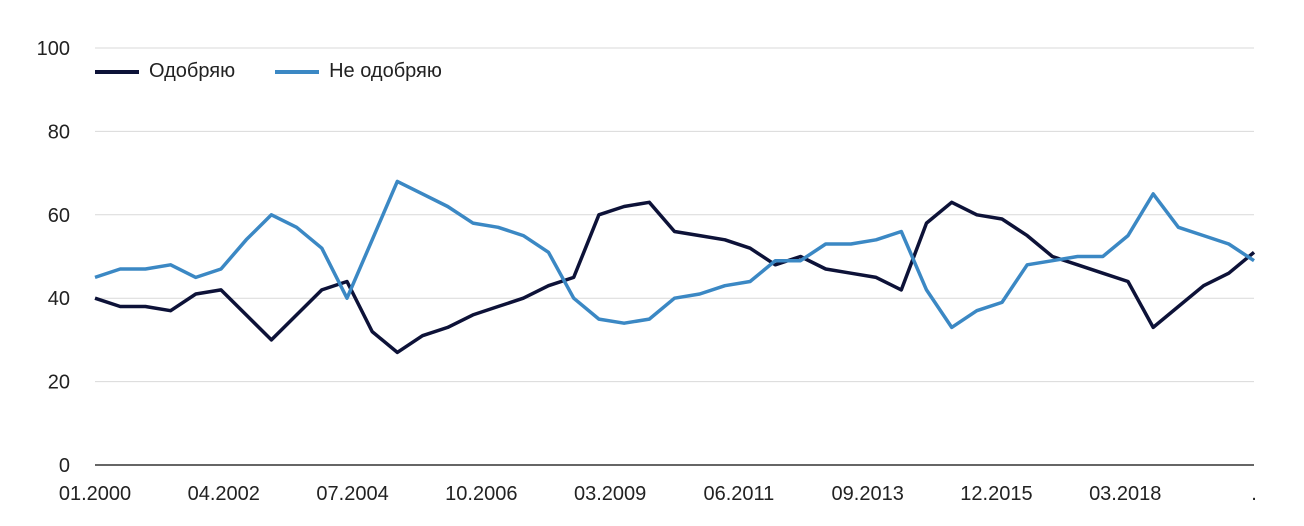  I want to click on legend-item-disapprove: Не одобряю, so click(358, 71).